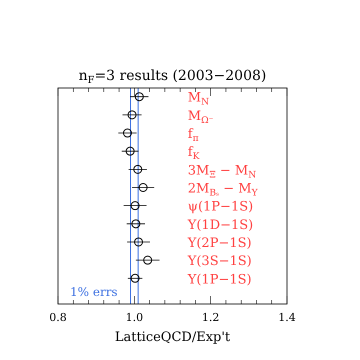 This screenshot has height=360, width=360. Describe the element at coordinates (211, 317) in the screenshot. I see `x-tick-label: 1.2` at that location.